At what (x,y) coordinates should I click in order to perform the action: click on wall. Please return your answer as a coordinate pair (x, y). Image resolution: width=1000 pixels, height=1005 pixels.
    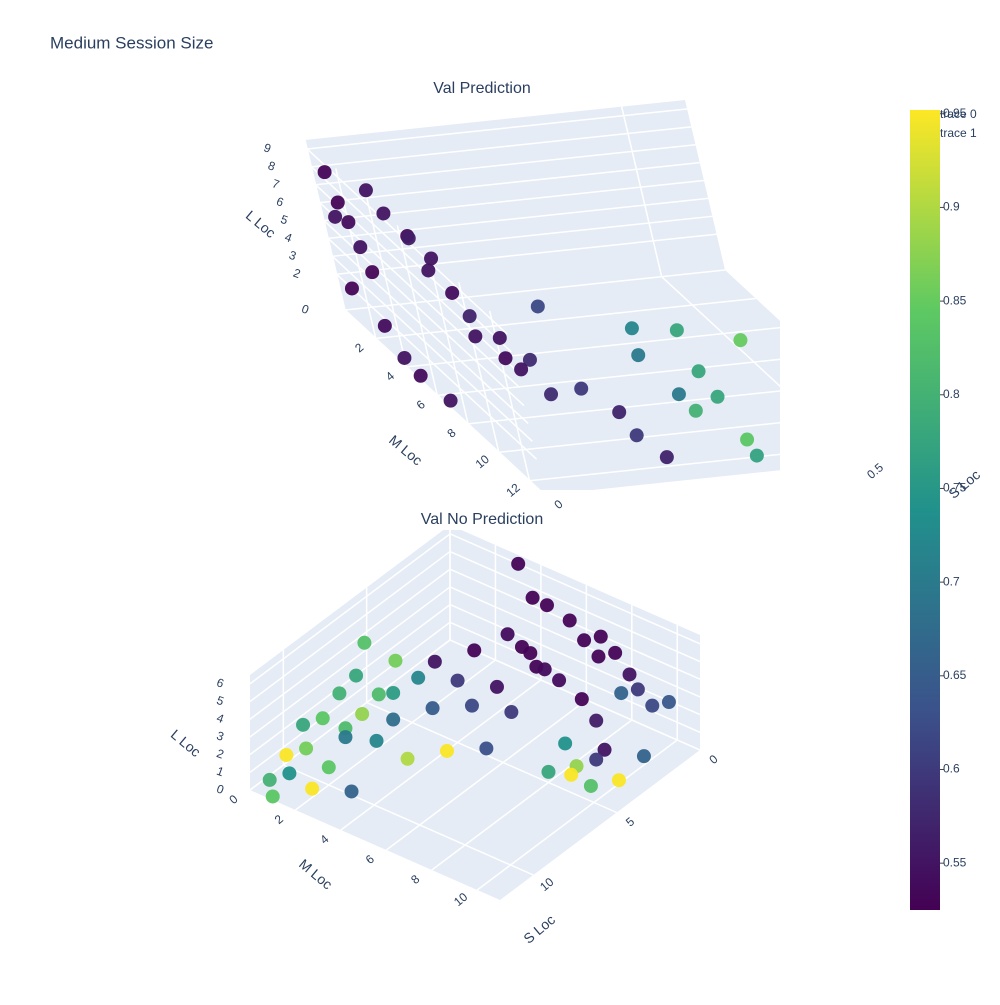
    Looking at the image, I should click on (424, 315).